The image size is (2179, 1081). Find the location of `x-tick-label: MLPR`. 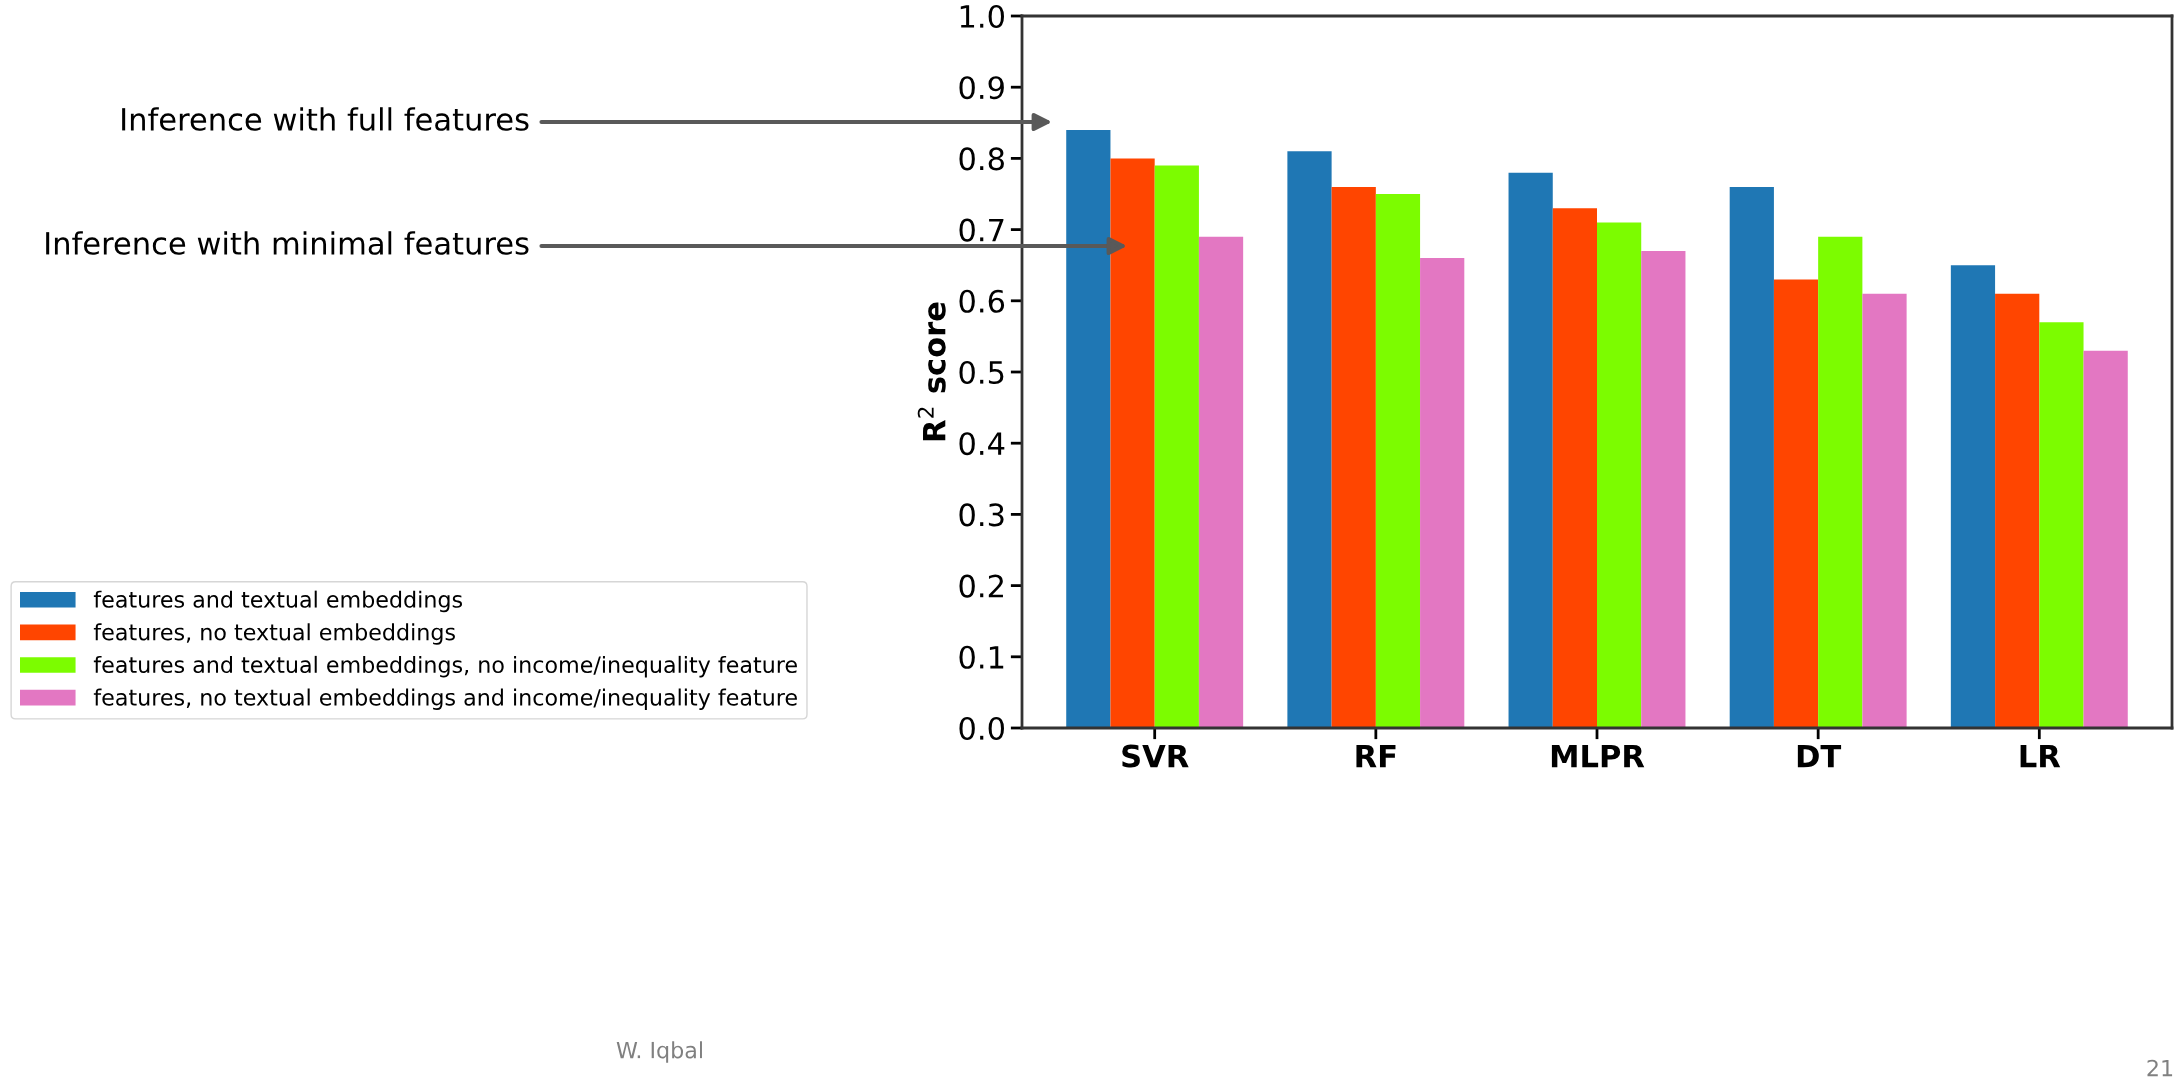

x-tick-label: MLPR is located at coordinates (1598, 756).